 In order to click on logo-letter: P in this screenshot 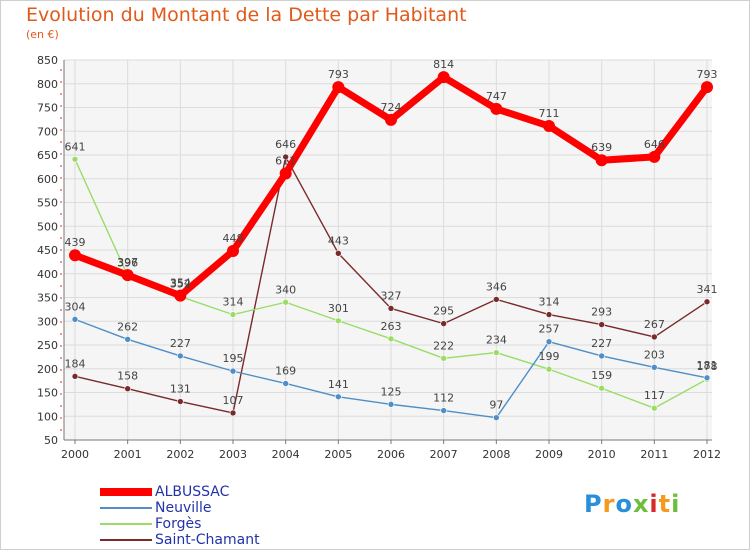, I will do `click(593, 504)`.